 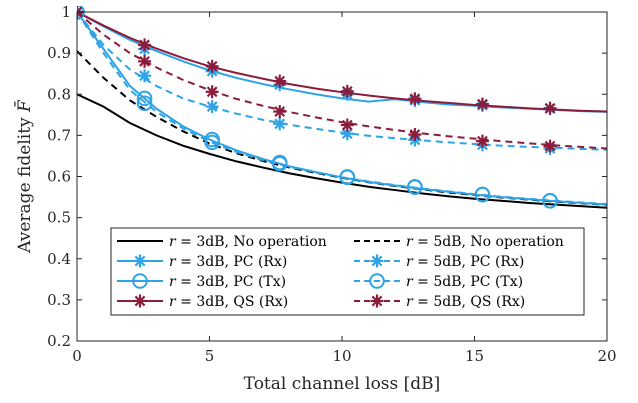 I want to click on legend-label: r = 5dB, PC (Rx), so click(x=465, y=262).